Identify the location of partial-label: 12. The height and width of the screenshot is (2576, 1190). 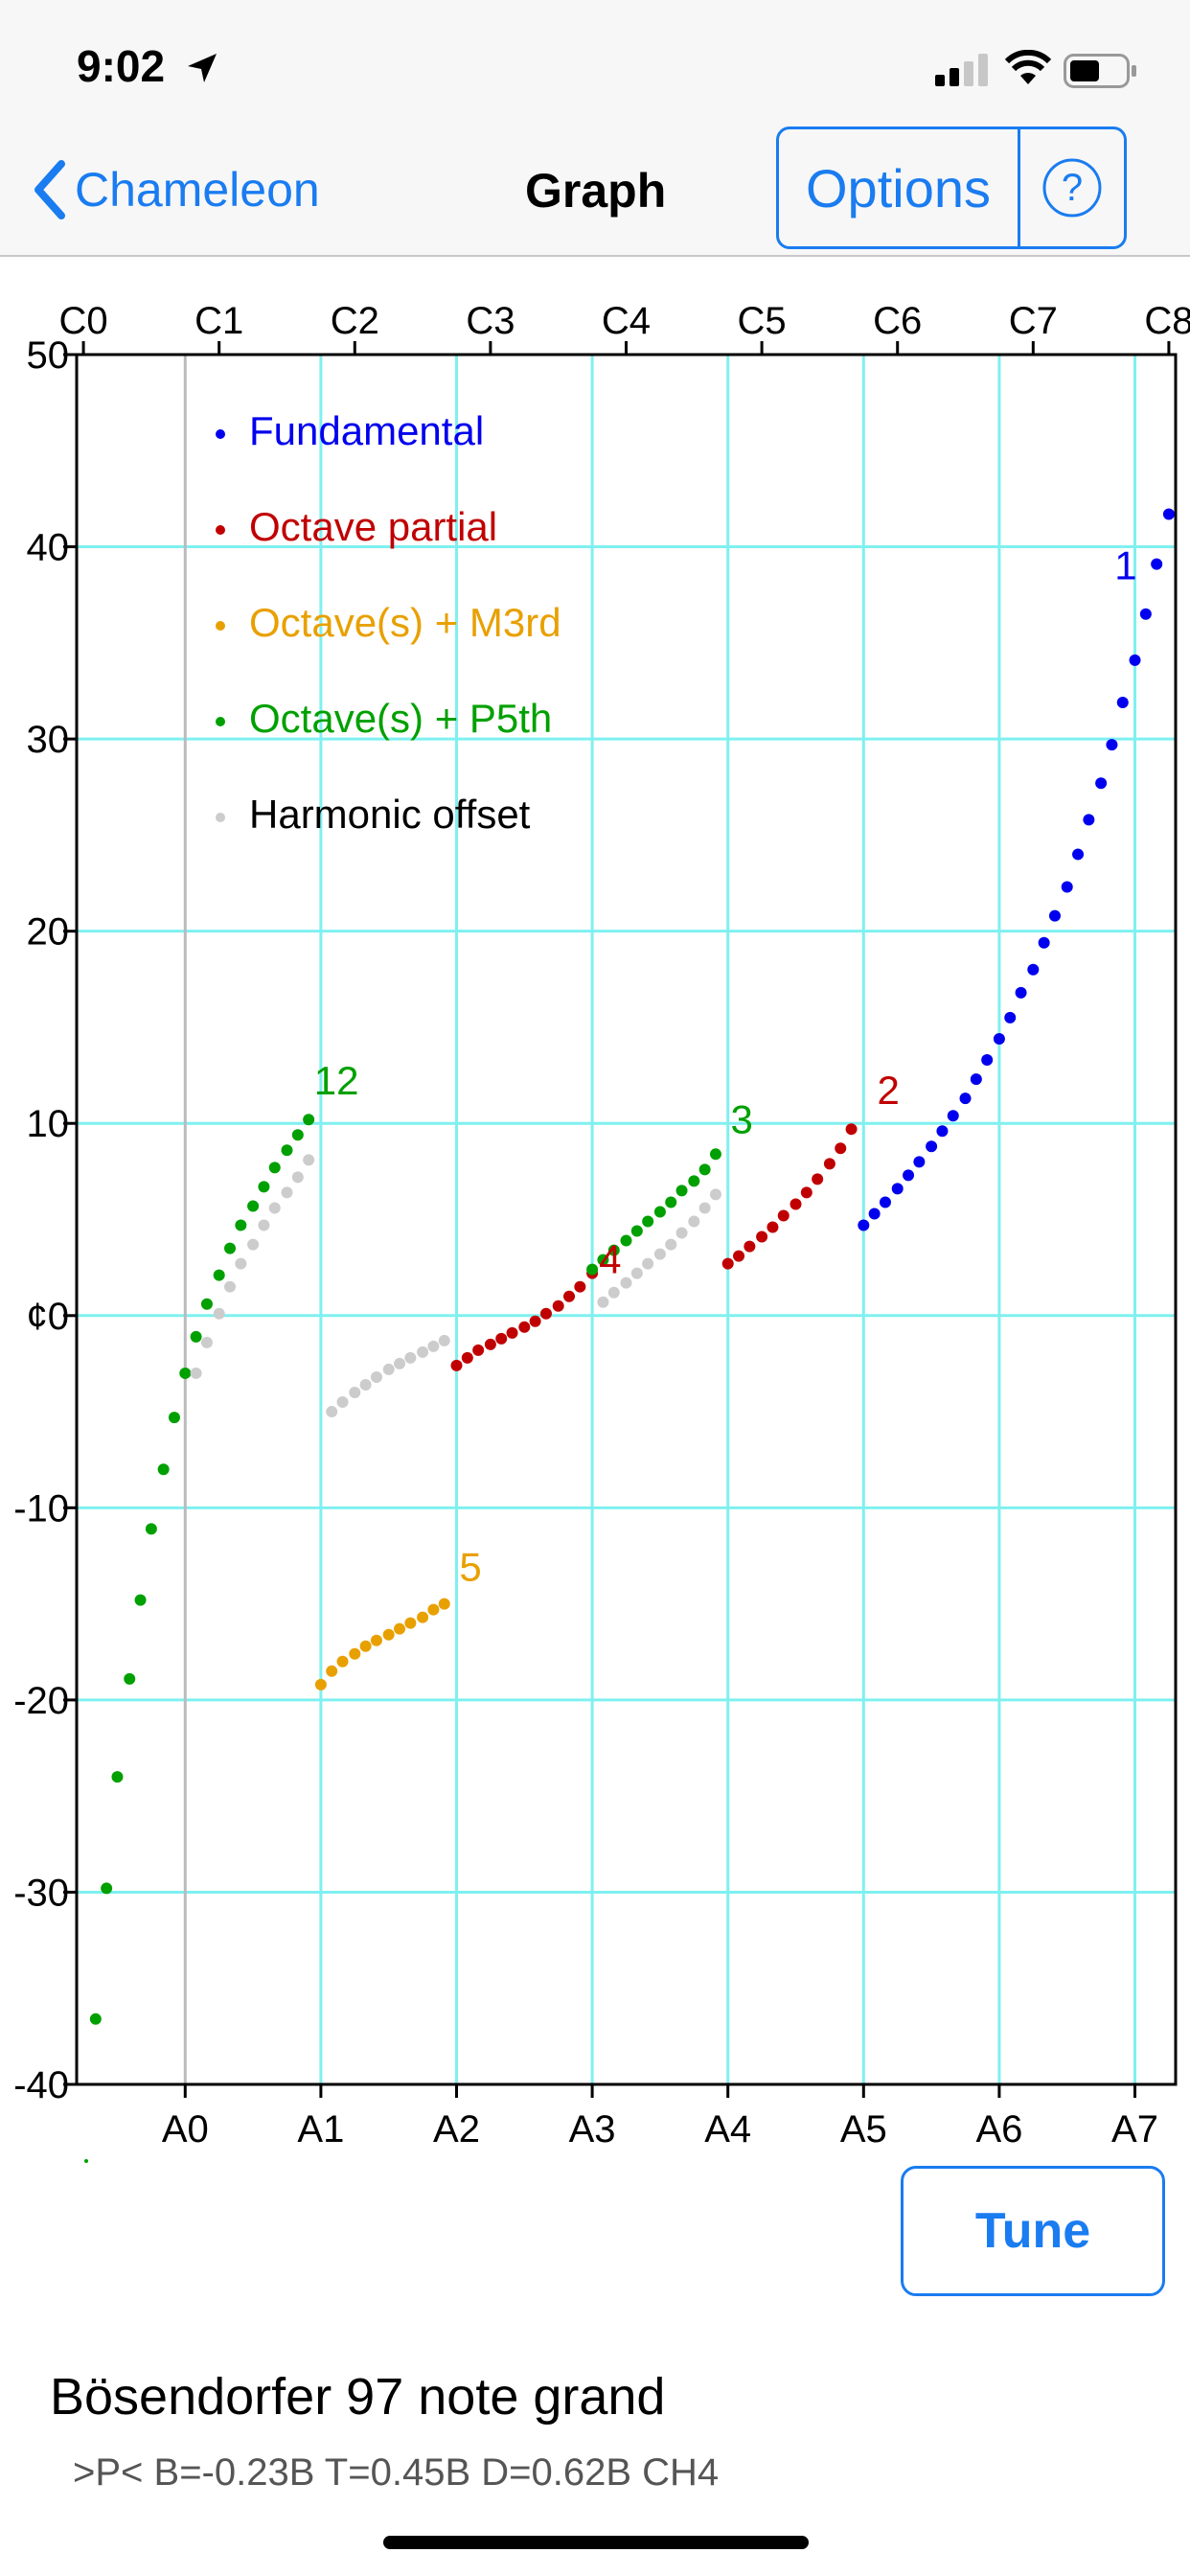
(336, 1080).